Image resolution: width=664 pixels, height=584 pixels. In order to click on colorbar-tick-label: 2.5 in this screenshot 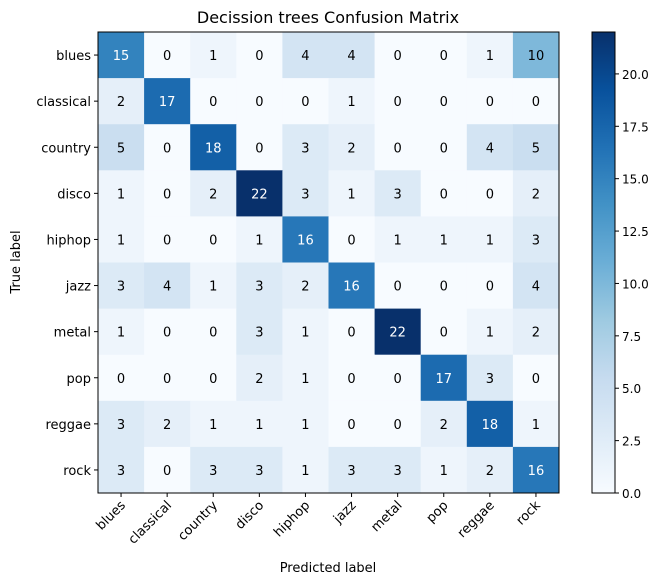, I will do `click(631, 442)`.